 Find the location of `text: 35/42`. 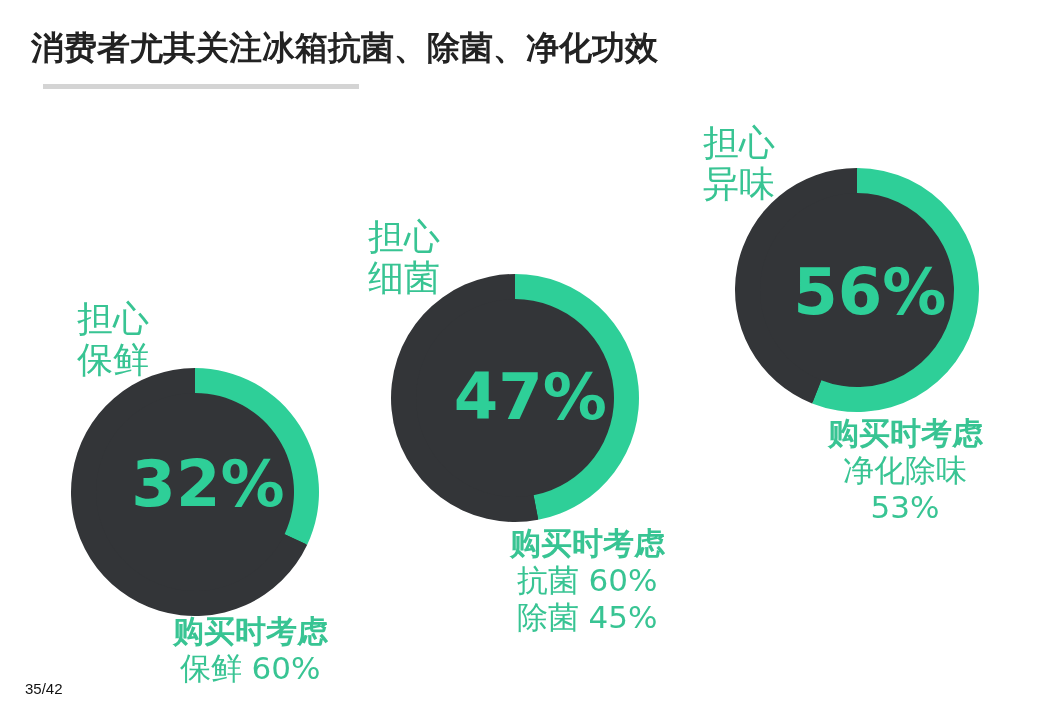

text: 35/42 is located at coordinates (44, 688).